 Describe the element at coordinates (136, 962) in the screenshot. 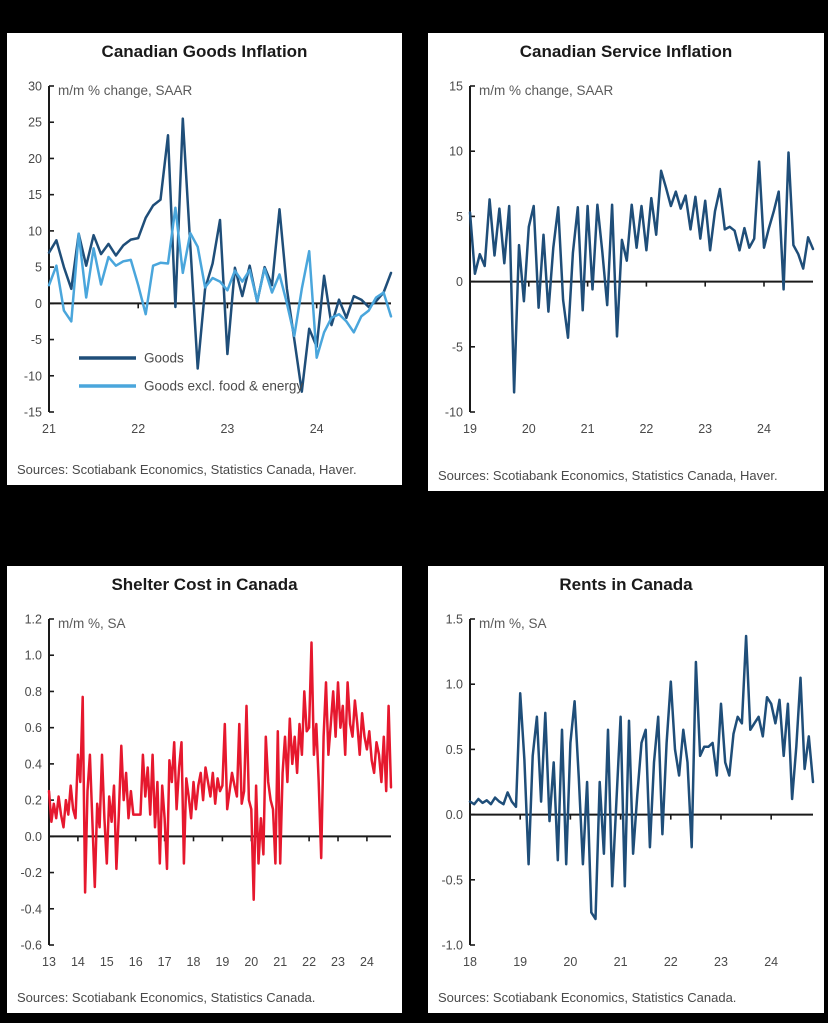

I see `x-tick-label: 16` at that location.